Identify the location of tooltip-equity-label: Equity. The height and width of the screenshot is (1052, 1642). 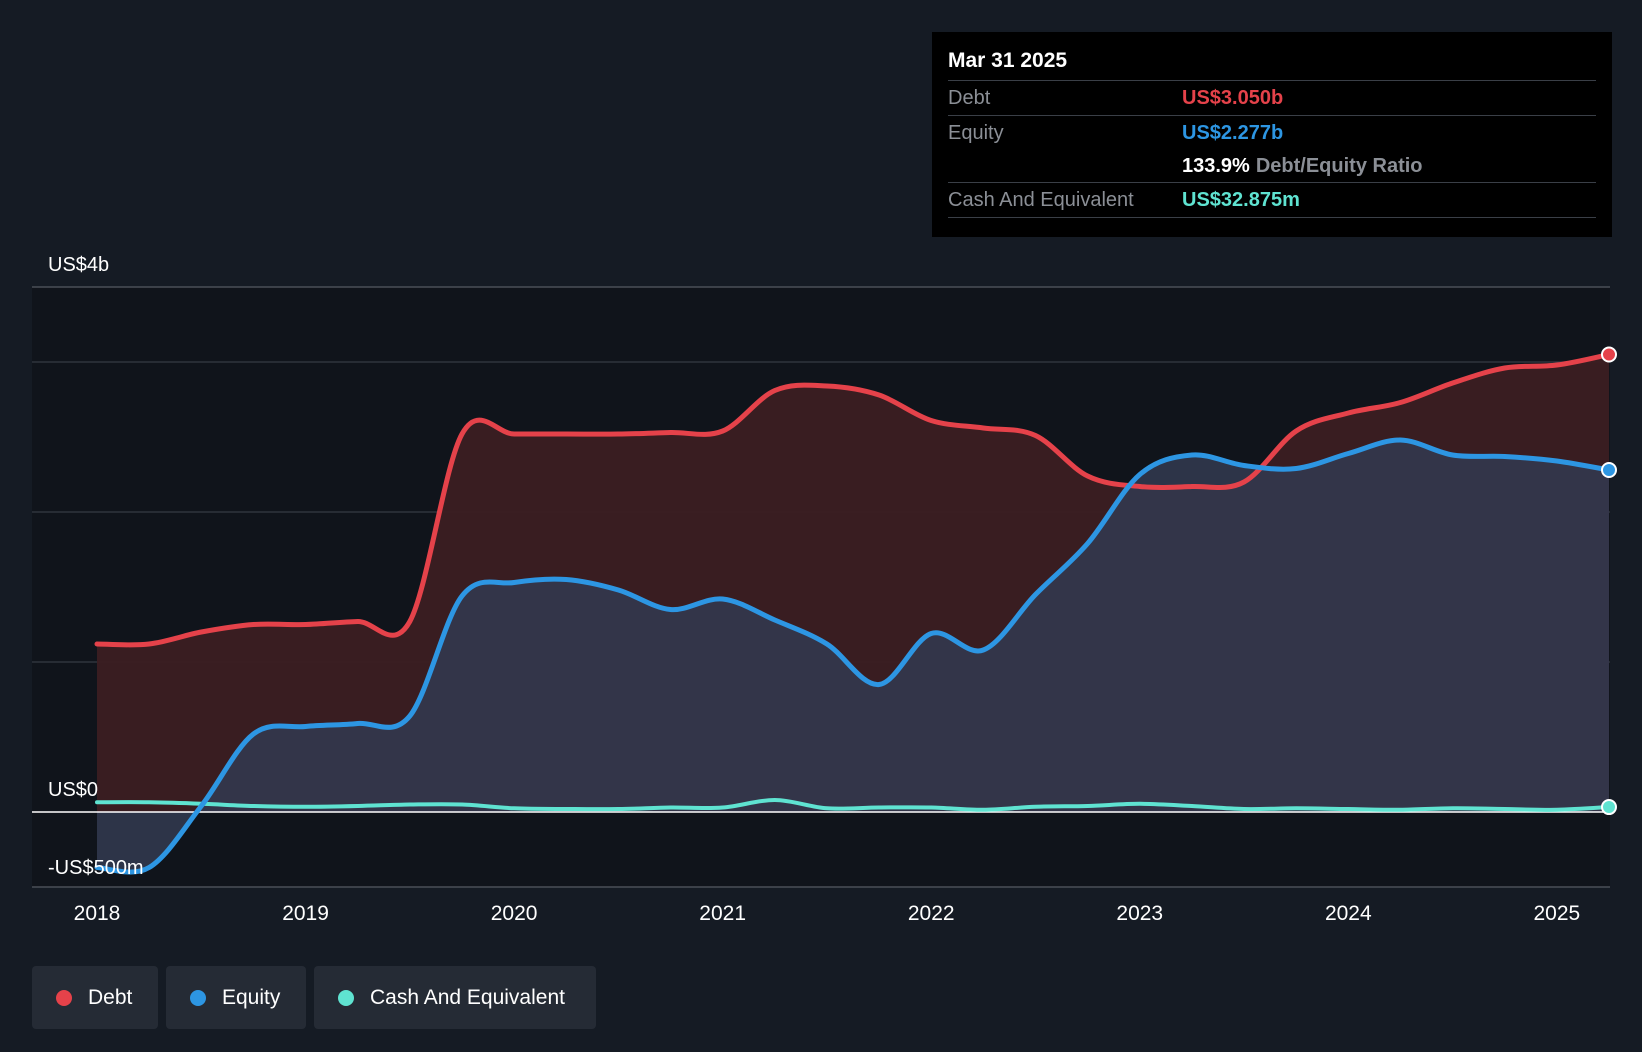
(976, 132).